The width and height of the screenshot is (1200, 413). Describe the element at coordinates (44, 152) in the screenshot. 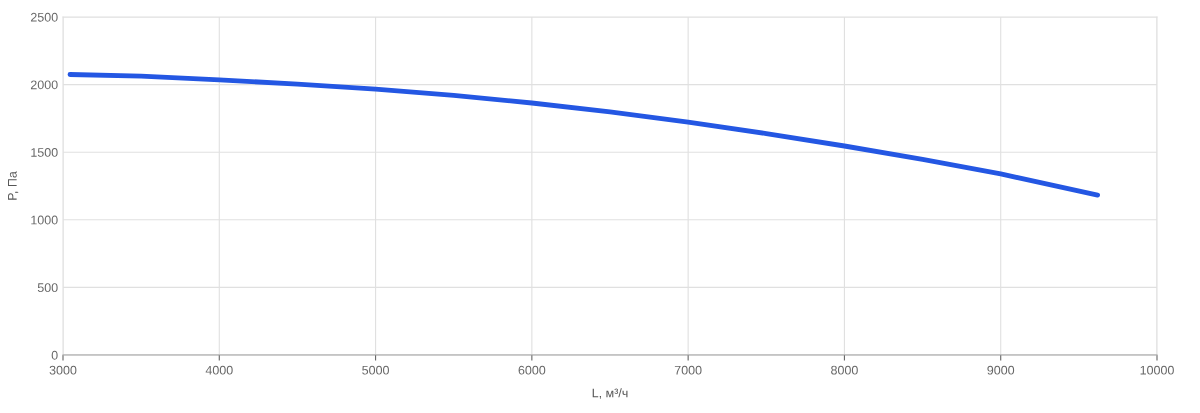

I see `y-tick-label: 1500` at that location.